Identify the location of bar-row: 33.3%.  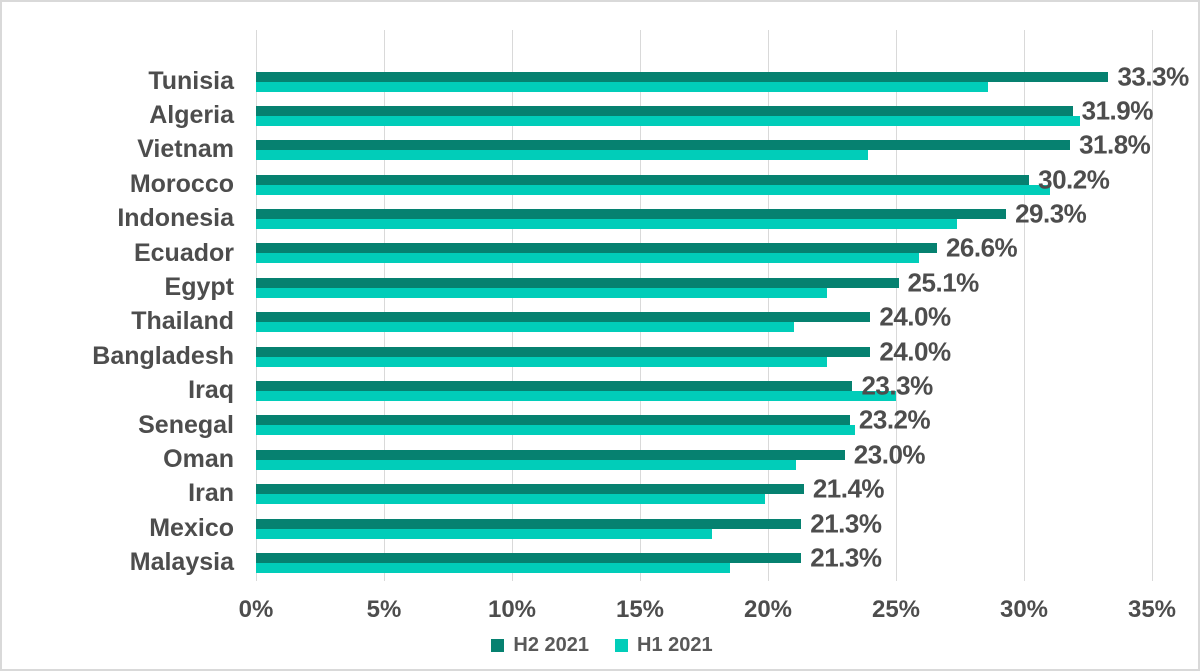
(727, 79).